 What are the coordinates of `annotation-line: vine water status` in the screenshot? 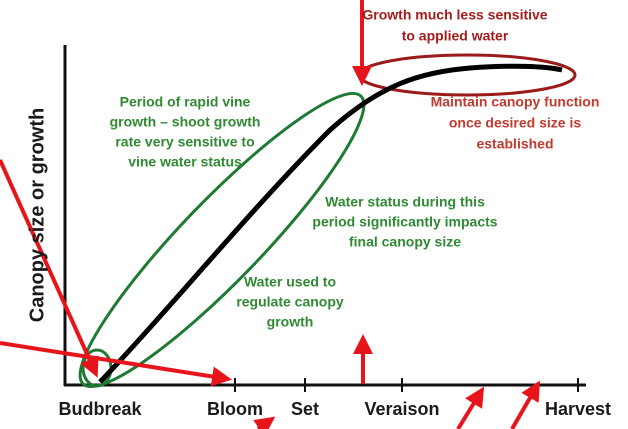 It's located at (185, 162).